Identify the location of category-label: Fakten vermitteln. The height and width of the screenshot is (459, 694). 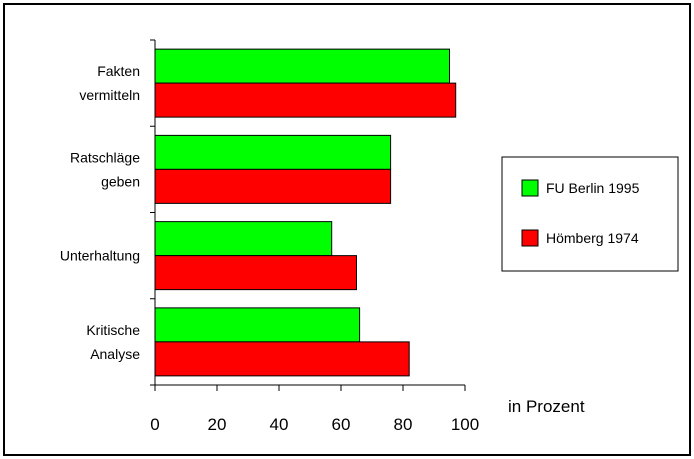
(109, 83).